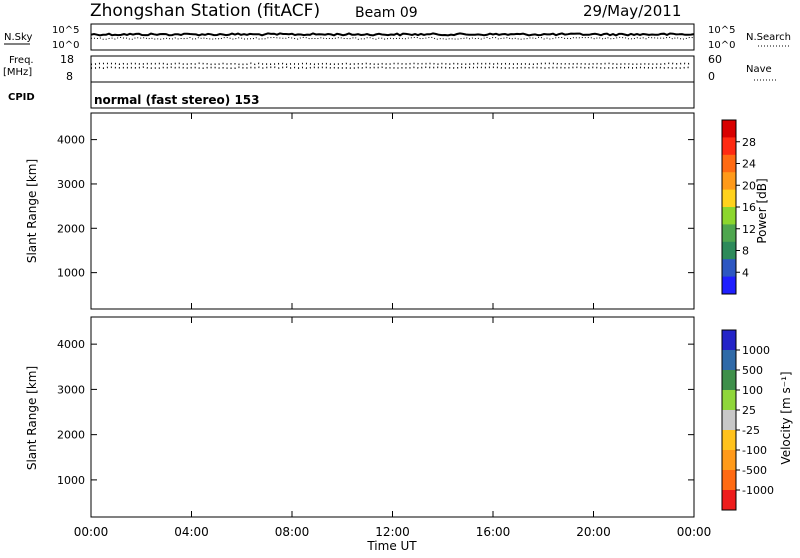 This screenshot has height=558, width=800. I want to click on noise-panel: N.Sky 10^5 10^0 10^5 10^0 N.Search, so click(397, 37).